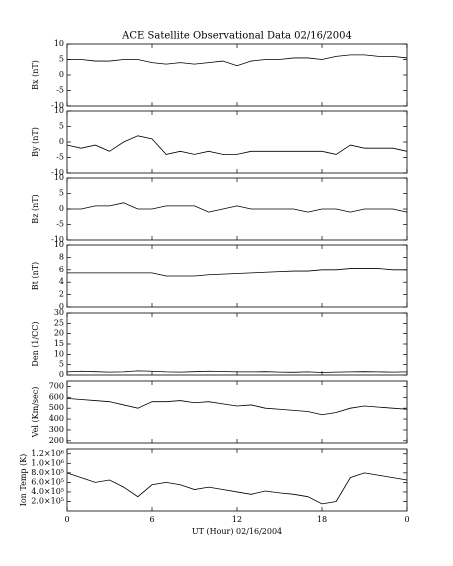 Image resolution: width=453 pixels, height=566 pixels. I want to click on y-tick-label: 200, so click(56, 440).